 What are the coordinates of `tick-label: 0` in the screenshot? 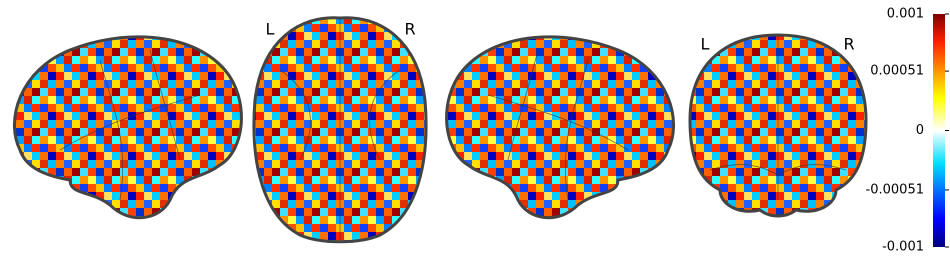 It's located at (920, 130).